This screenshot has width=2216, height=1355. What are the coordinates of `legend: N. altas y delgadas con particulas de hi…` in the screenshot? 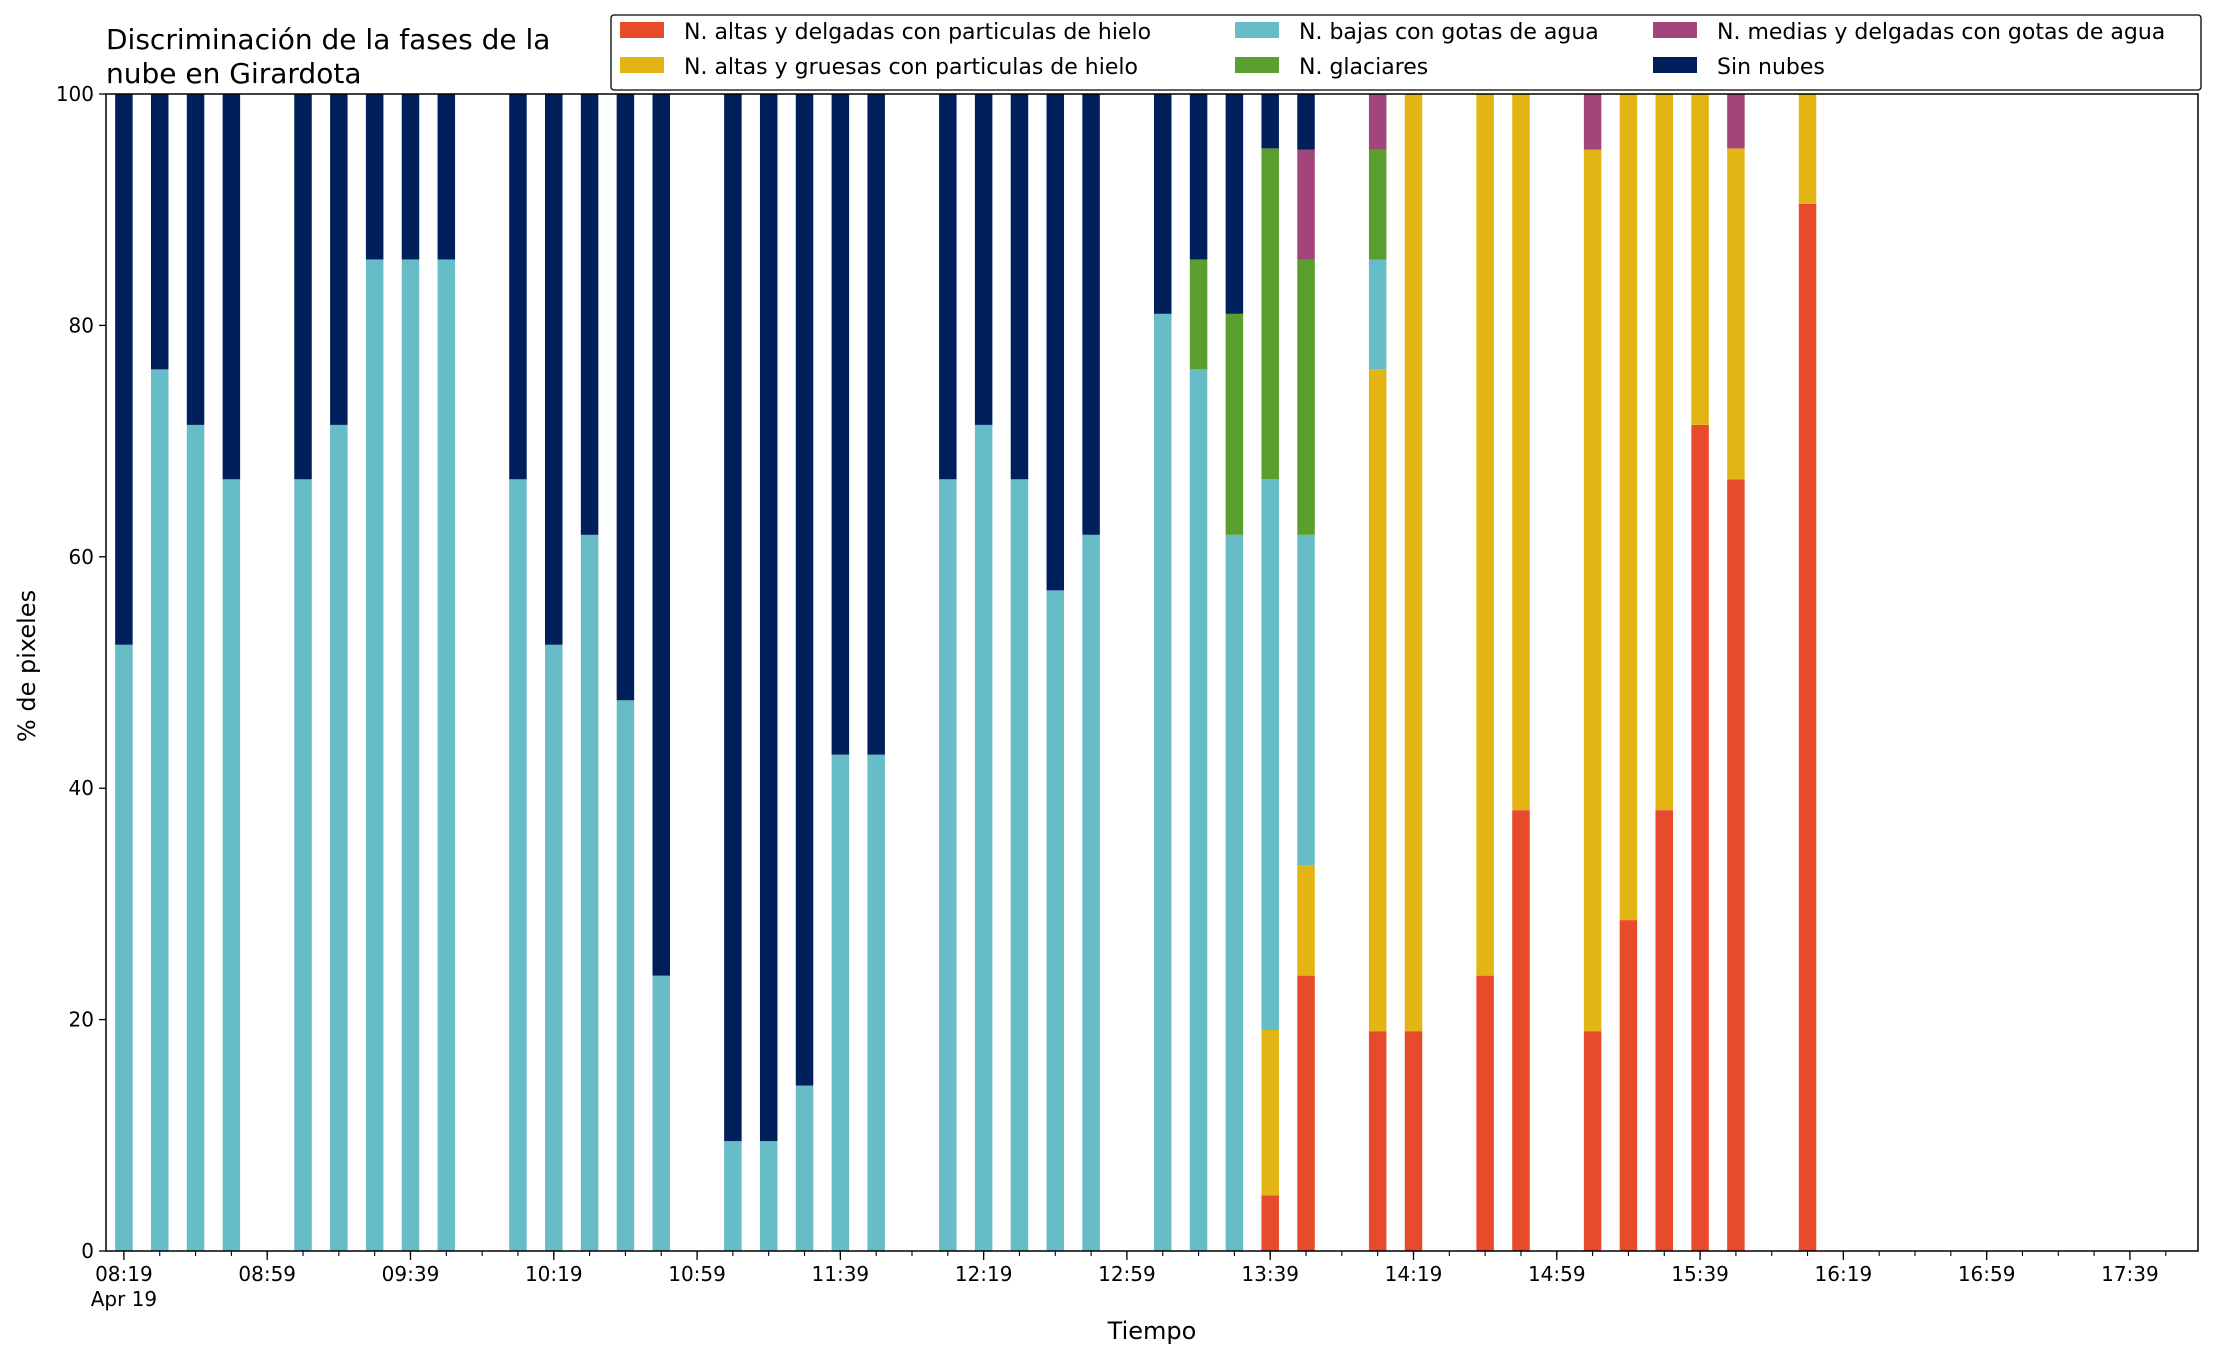 It's located at (1406, 52).